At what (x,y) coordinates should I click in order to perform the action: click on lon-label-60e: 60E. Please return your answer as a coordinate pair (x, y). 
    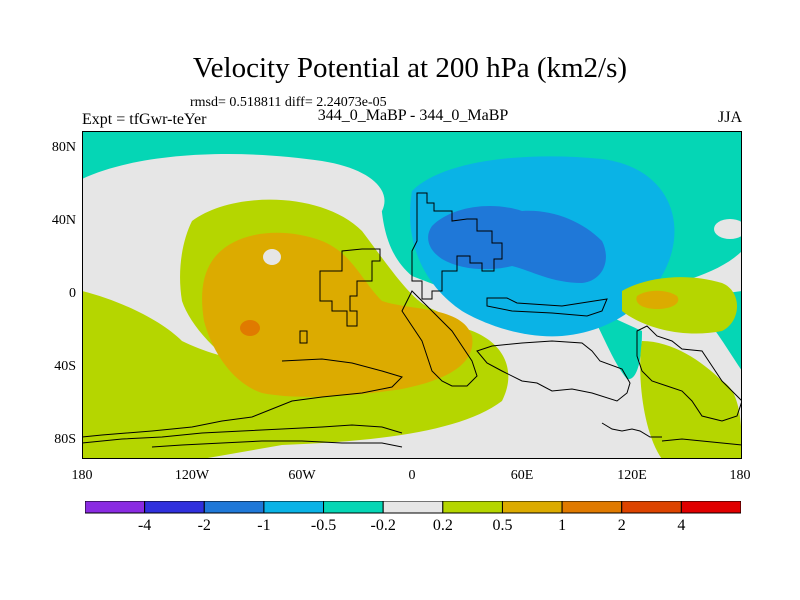
    Looking at the image, I should click on (522, 475).